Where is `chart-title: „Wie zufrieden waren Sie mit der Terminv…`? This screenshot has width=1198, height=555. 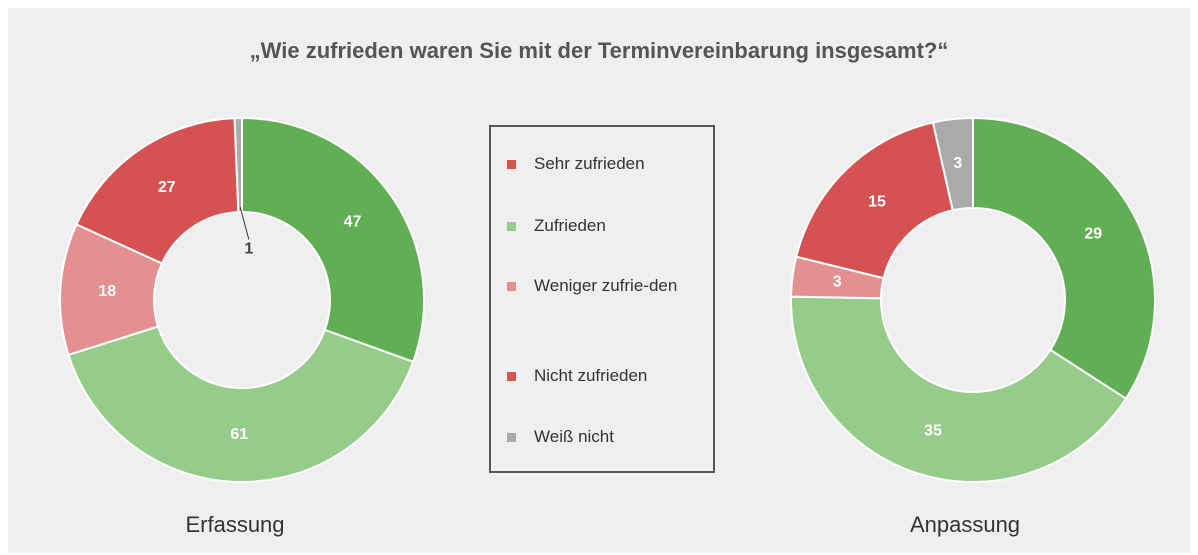 chart-title: „Wie zufrieden waren Sie mit der Terminv… is located at coordinates (599, 50).